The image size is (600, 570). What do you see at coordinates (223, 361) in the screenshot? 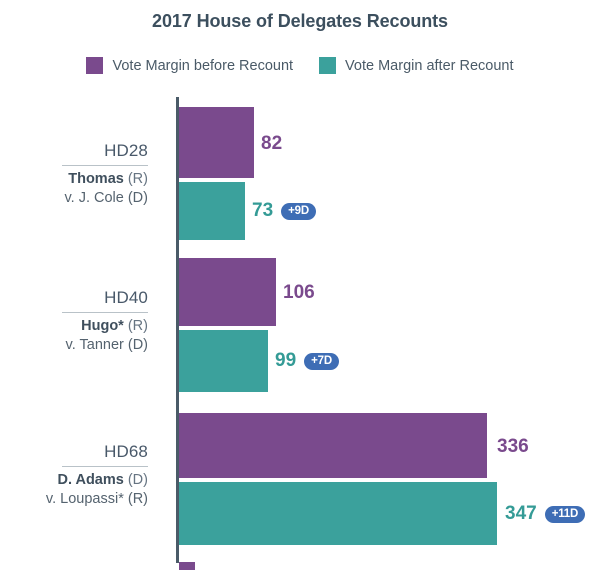
I see `bar-hd40-after` at bounding box center [223, 361].